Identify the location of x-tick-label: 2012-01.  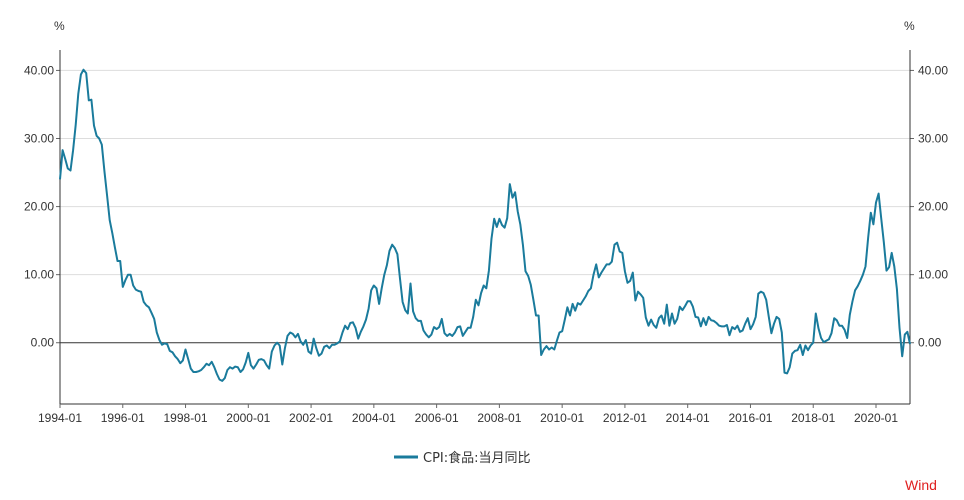
(625, 418).